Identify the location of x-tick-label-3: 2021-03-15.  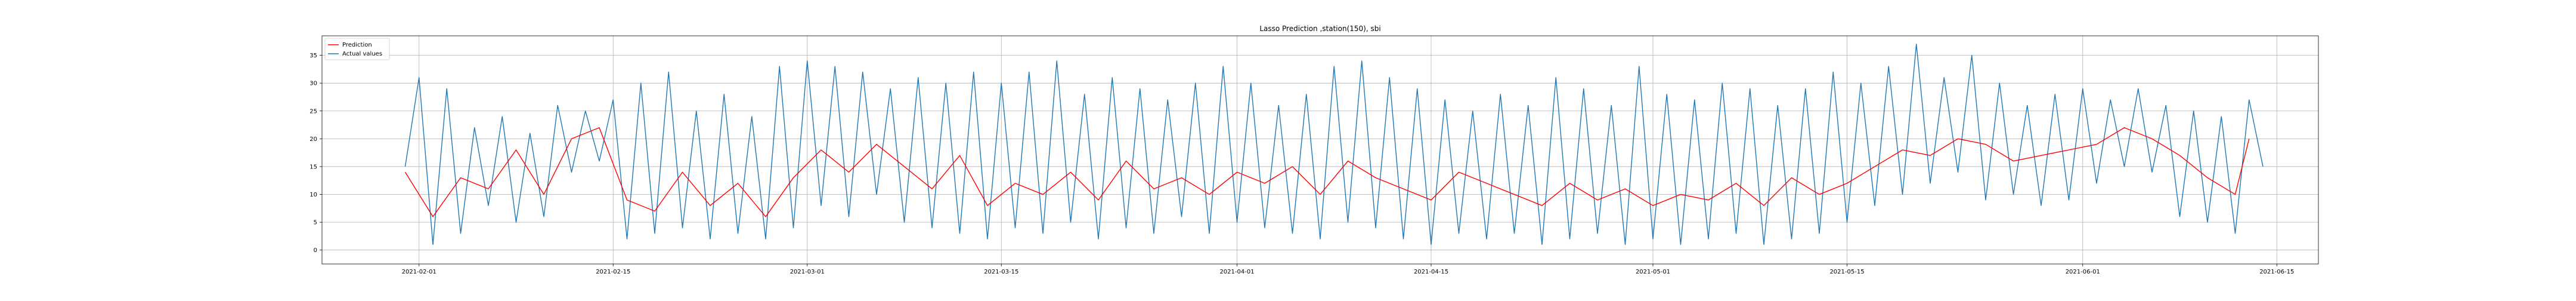
(1001, 272).